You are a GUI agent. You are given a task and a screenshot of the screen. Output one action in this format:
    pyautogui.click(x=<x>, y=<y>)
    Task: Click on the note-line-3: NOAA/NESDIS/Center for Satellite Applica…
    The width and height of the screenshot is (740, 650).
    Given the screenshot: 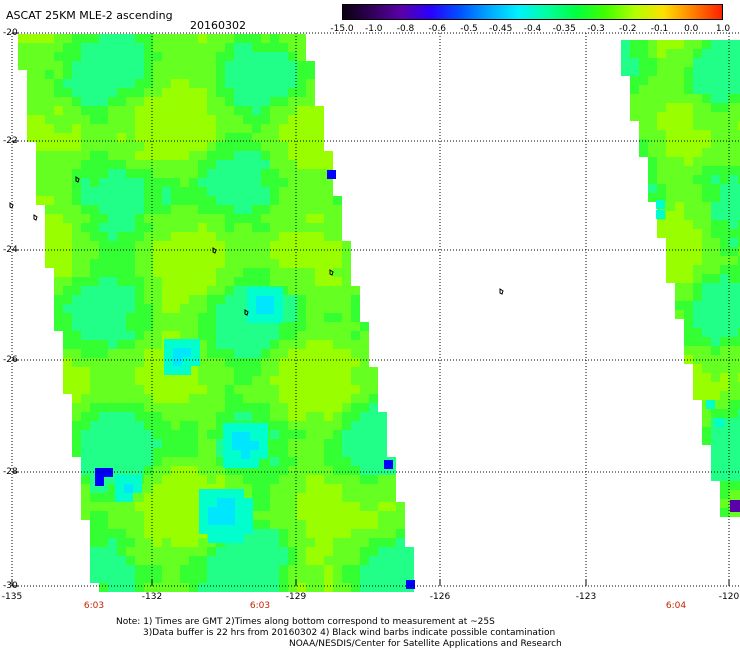 What is the action you would take?
    pyautogui.click(x=425, y=644)
    